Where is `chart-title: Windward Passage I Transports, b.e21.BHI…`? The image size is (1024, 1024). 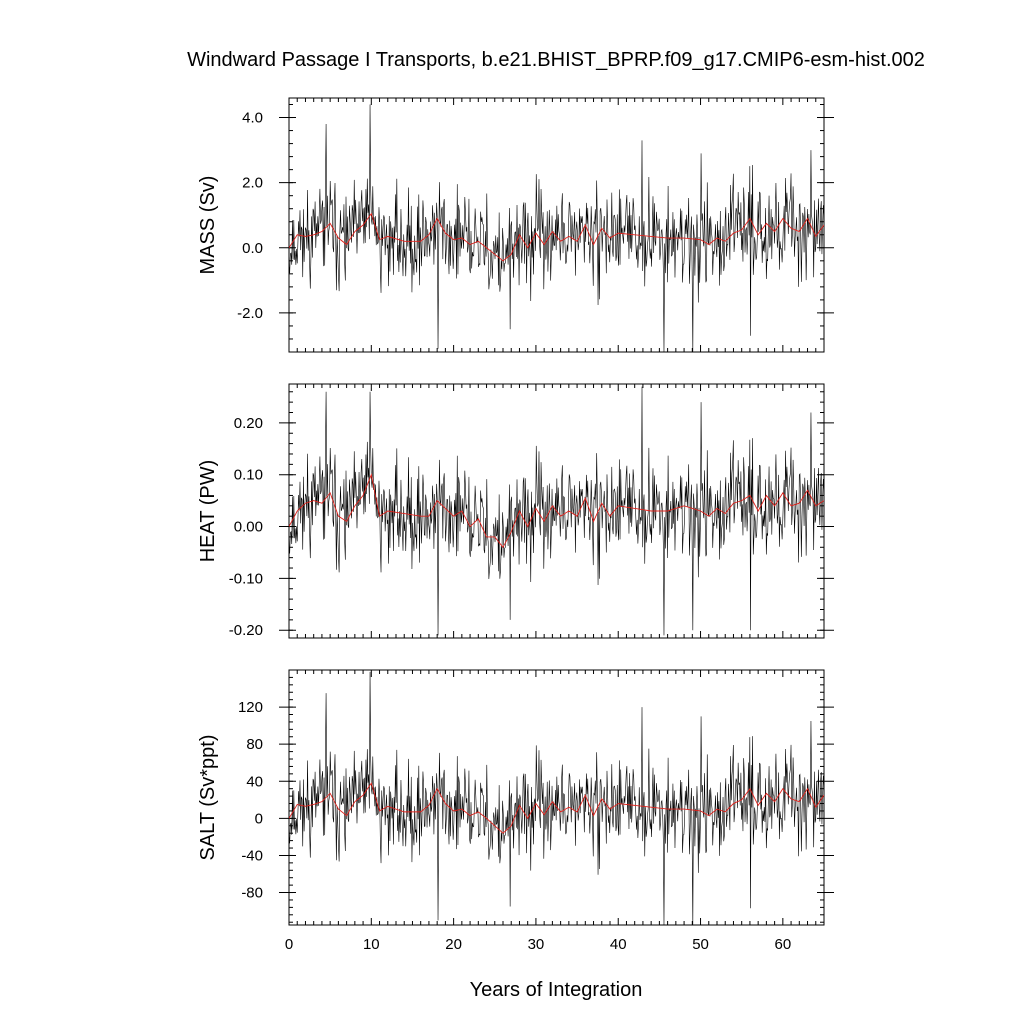
chart-title: Windward Passage I Transports, b.e21.BHI… is located at coordinates (556, 60).